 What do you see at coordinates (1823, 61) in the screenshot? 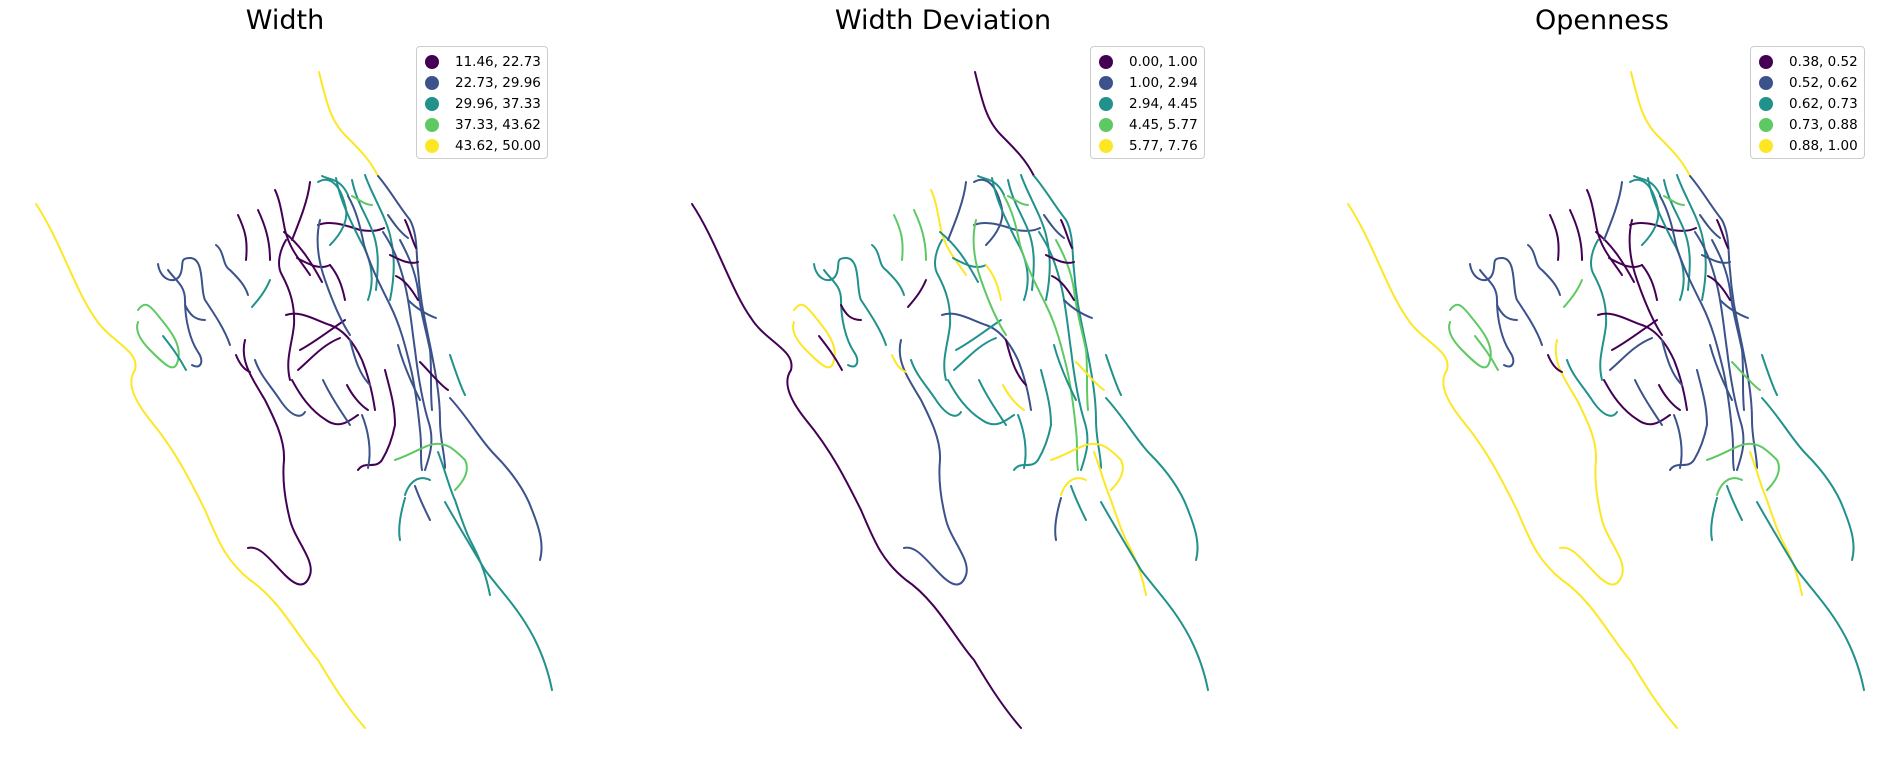
I see `legend-label: 0.38, 0.52` at bounding box center [1823, 61].